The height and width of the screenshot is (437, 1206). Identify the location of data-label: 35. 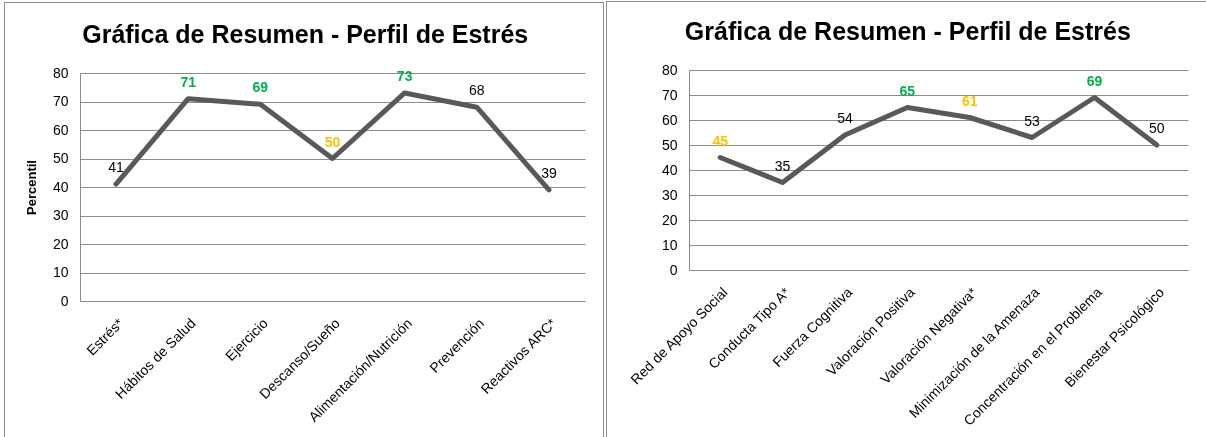
(782, 165).